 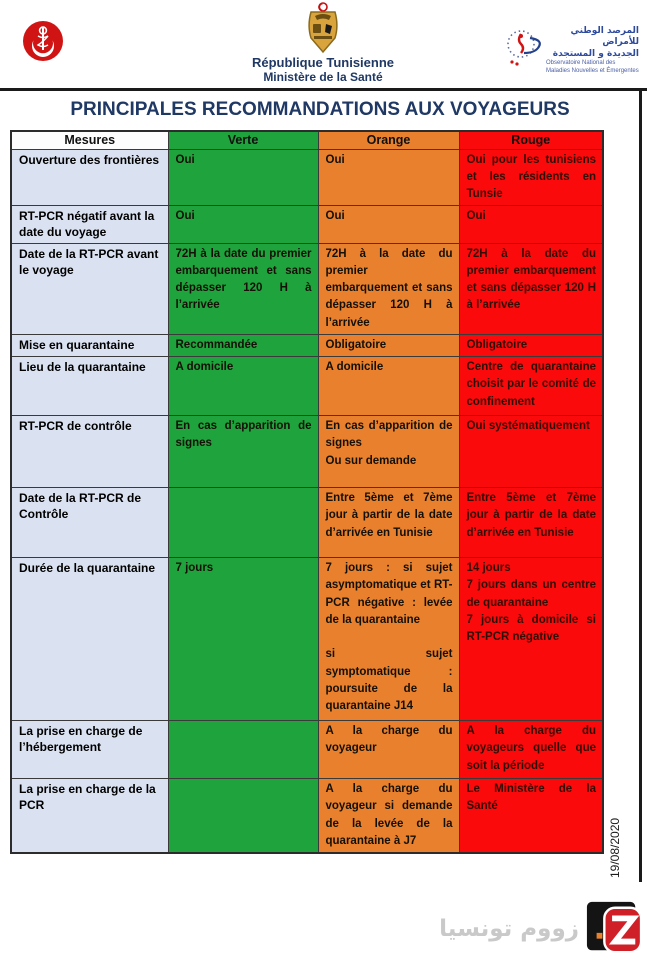 What do you see at coordinates (531, 816) in the screenshot?
I see `rouge-cell: Le Ministère de la Santé` at bounding box center [531, 816].